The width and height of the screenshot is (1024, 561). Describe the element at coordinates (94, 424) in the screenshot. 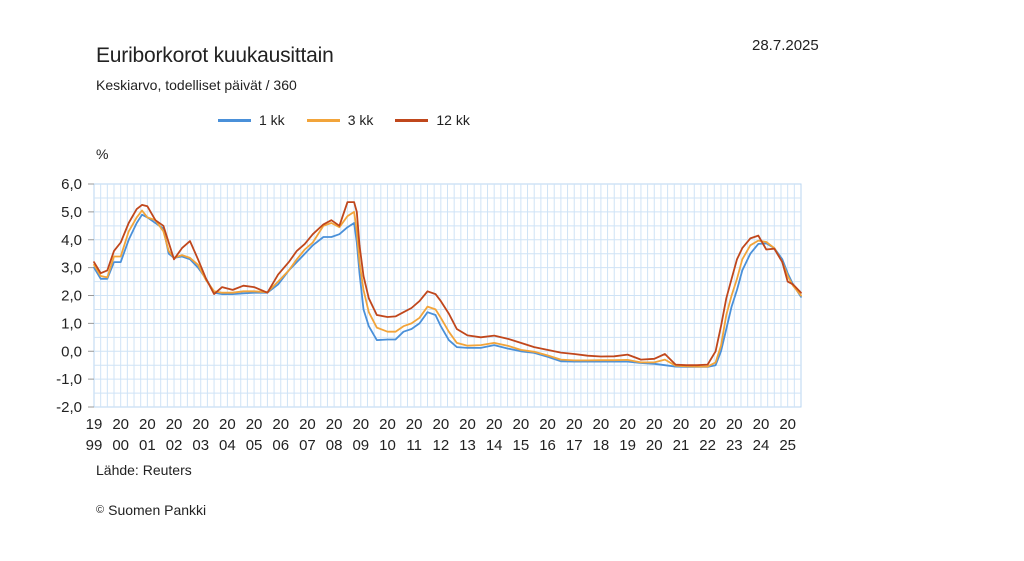

I see `x-tick-label-top: 19` at that location.